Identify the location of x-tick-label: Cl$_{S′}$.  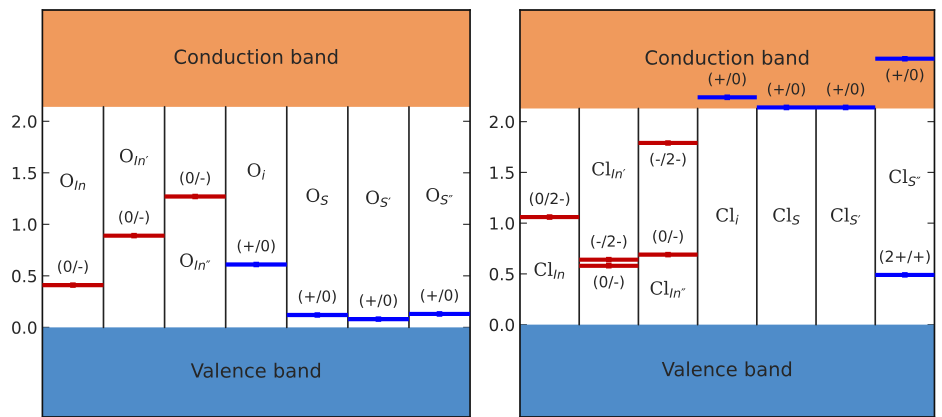
(845, 216).